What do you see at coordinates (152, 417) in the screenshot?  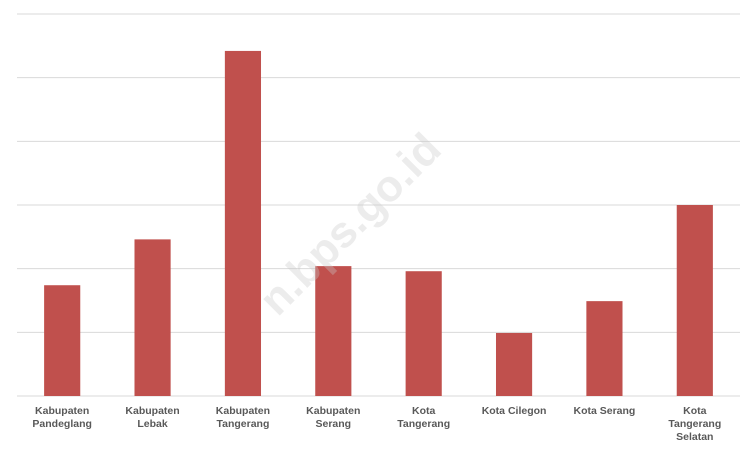 I see `x-tick-label: Kabupaten Lebak` at bounding box center [152, 417].